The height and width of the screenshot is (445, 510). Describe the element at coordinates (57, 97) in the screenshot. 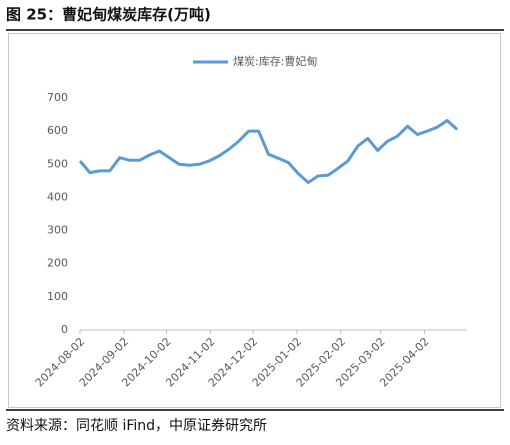

I see `y-tick-label: 700` at that location.